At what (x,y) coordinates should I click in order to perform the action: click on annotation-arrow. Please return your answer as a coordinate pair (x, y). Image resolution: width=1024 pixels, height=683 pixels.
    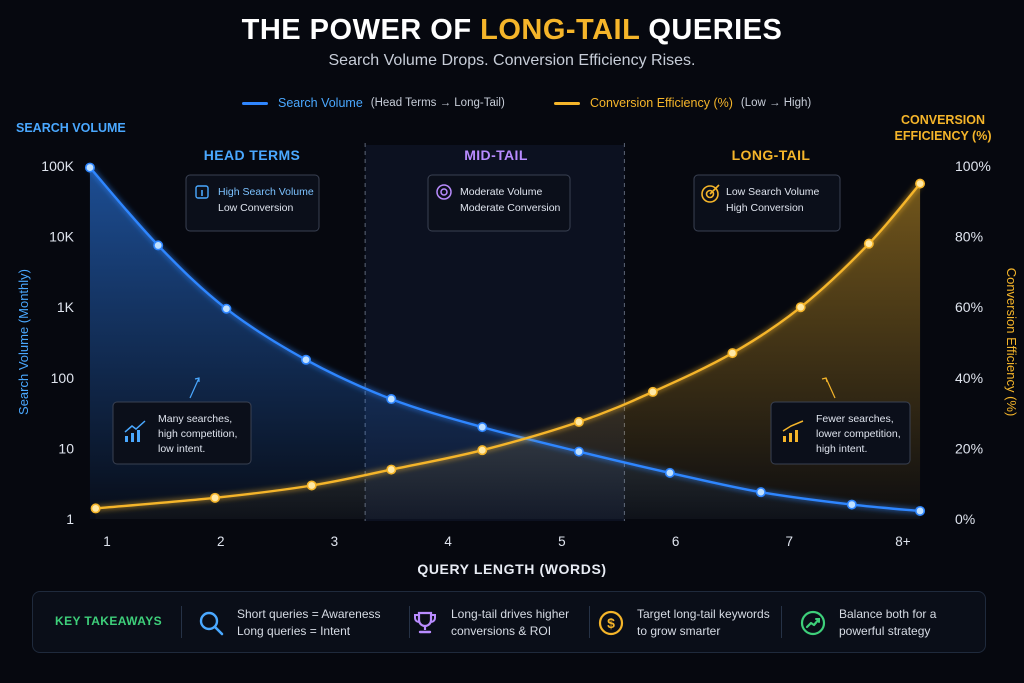
    Looking at the image, I should click on (830, 388).